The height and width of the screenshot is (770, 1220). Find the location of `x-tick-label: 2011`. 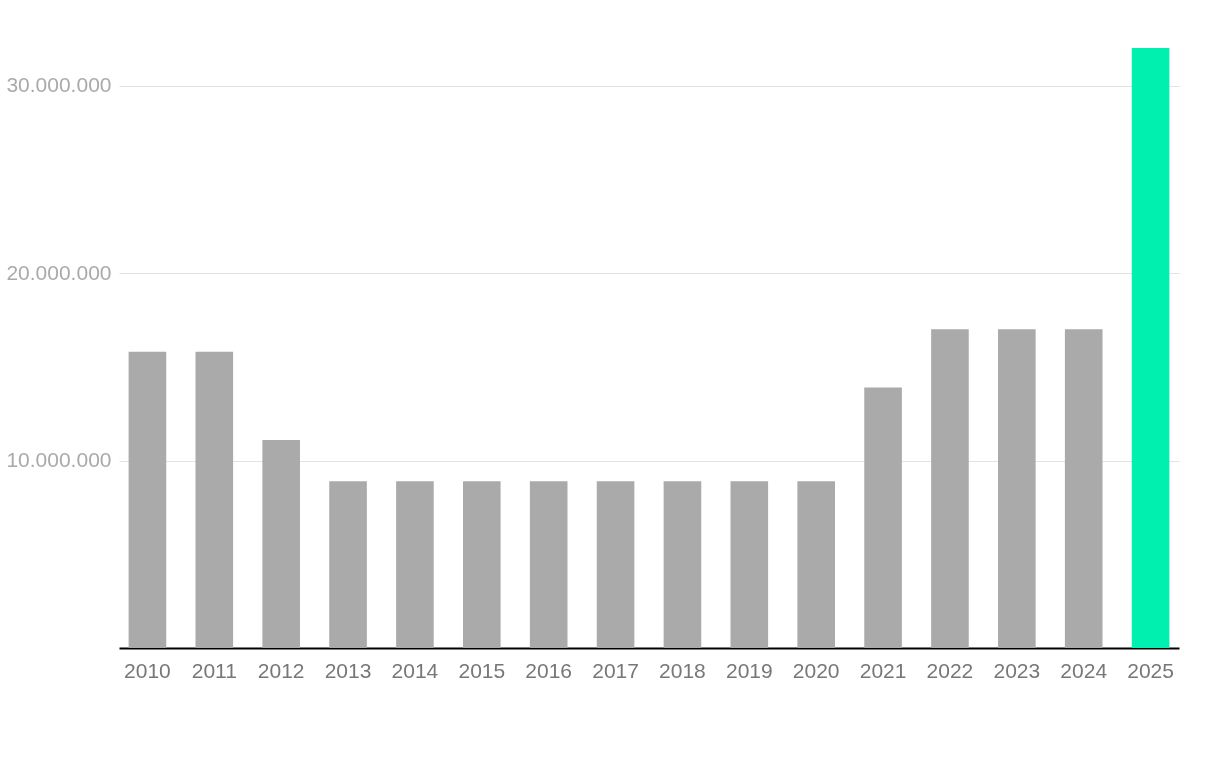

x-tick-label: 2011 is located at coordinates (214, 670).